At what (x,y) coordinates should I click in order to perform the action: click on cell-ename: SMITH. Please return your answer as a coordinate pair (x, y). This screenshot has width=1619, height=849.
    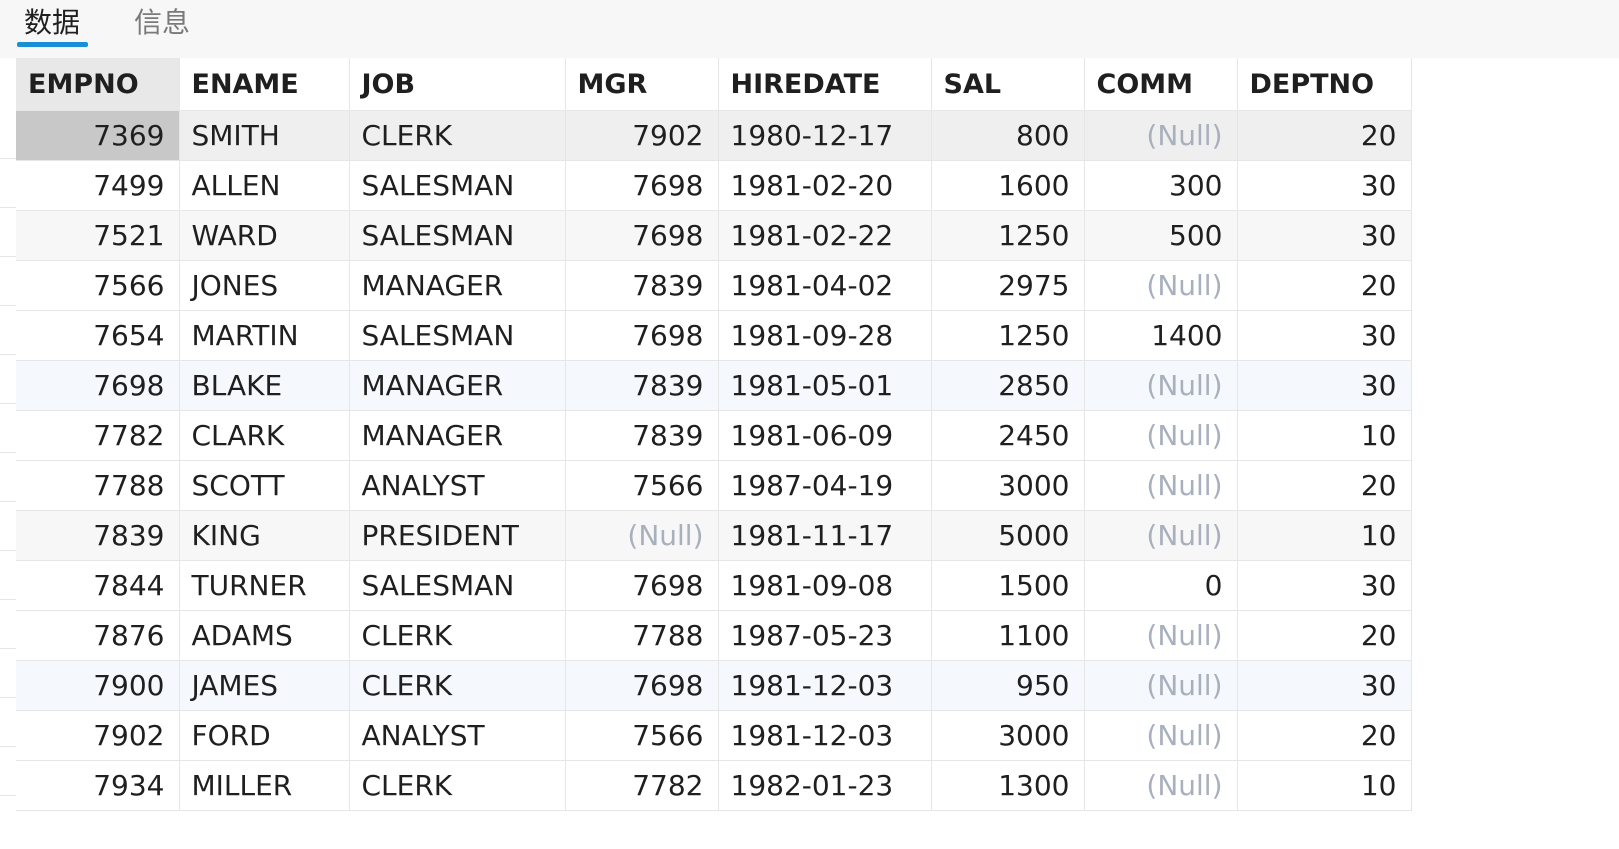
    Looking at the image, I should click on (264, 135).